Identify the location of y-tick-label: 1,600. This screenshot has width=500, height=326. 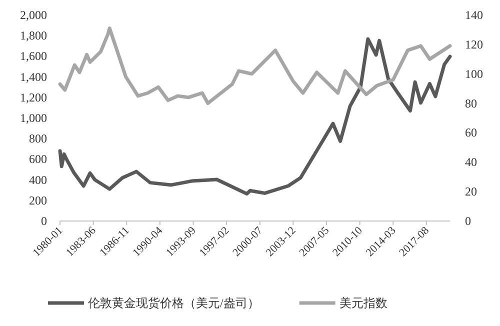
(33, 56).